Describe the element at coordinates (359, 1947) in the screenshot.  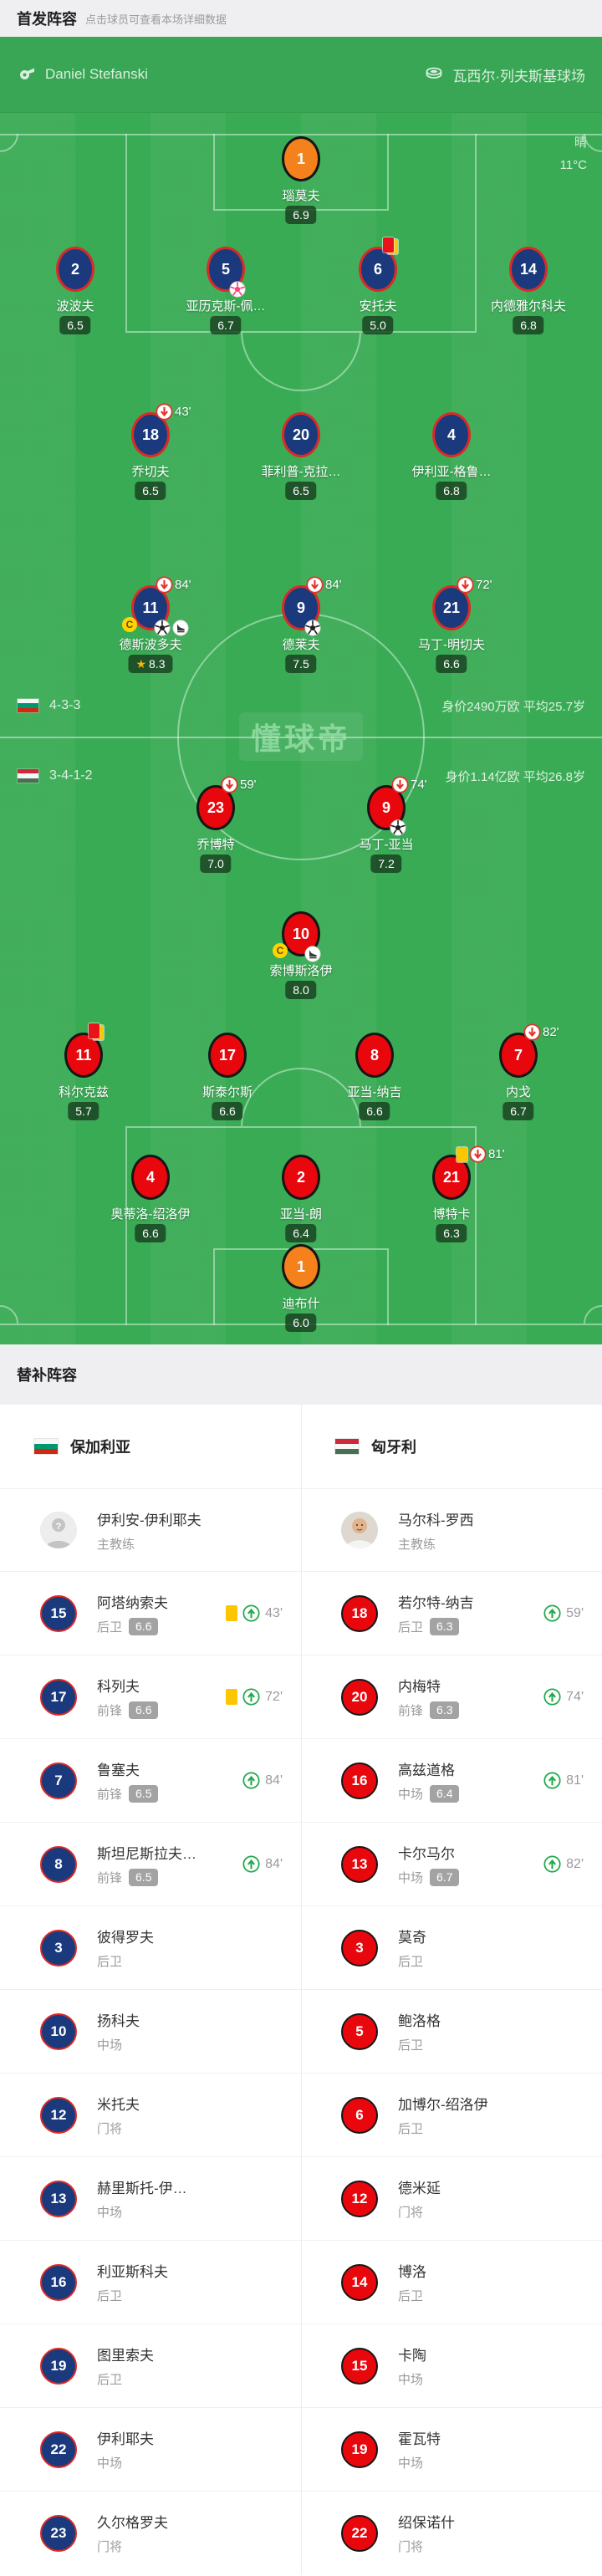
I see `player-number-badge: 3` at that location.